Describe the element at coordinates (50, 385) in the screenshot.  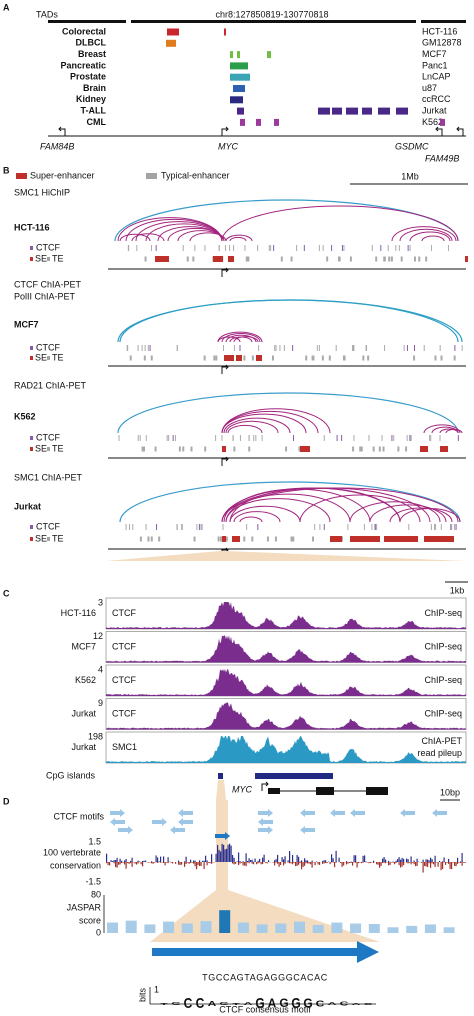
I see `assay-label: RAD21 ChIA-PET` at that location.